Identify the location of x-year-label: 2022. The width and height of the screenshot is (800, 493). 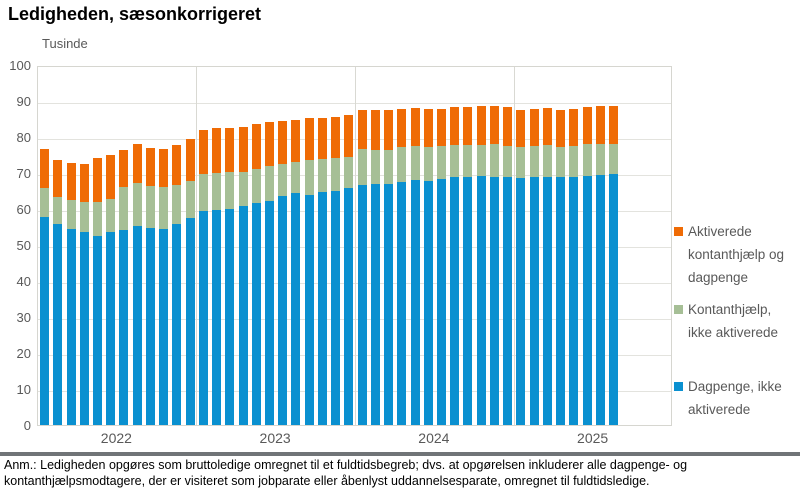
(116, 438).